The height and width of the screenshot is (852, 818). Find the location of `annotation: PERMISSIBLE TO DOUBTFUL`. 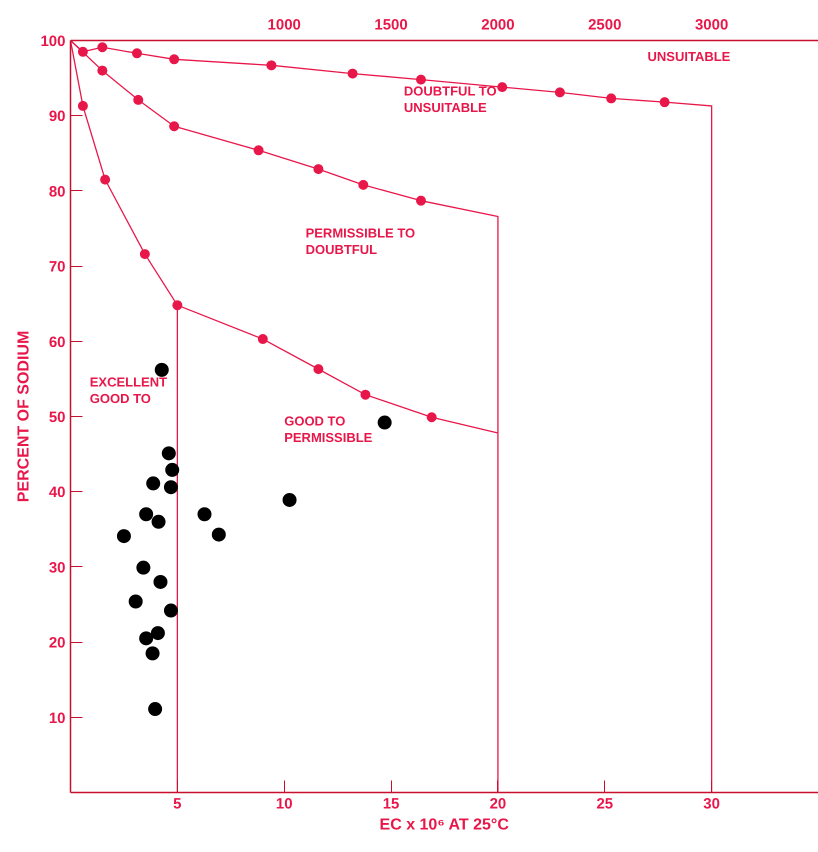

annotation: PERMISSIBLE TO DOUBTFUL is located at coordinates (361, 242).